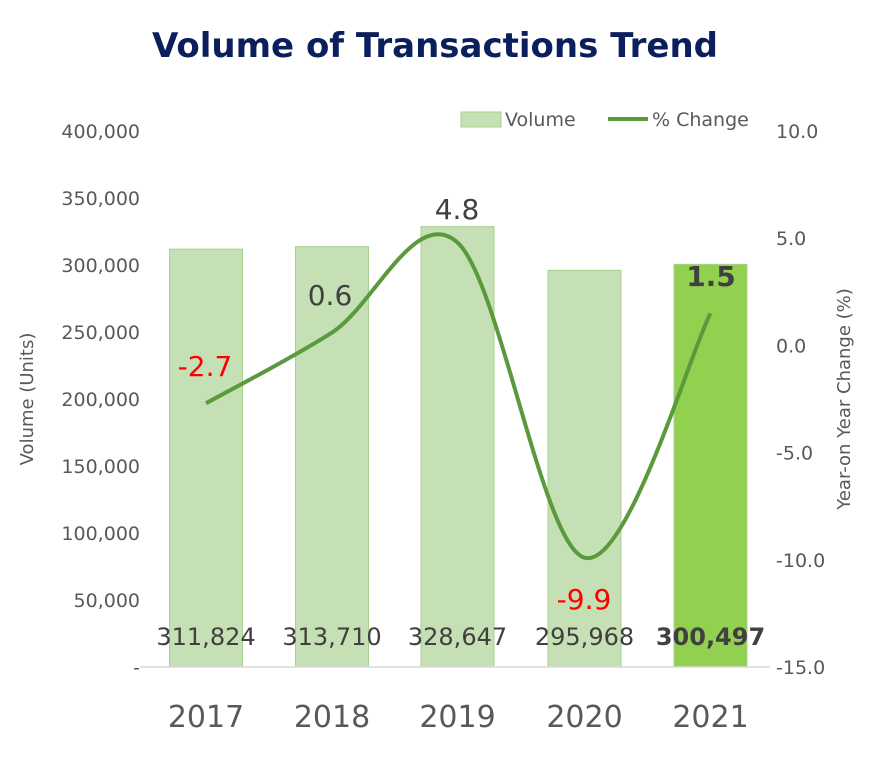  Describe the element at coordinates (205, 366) in the screenshot. I see `change-value-label: -2.7` at that location.